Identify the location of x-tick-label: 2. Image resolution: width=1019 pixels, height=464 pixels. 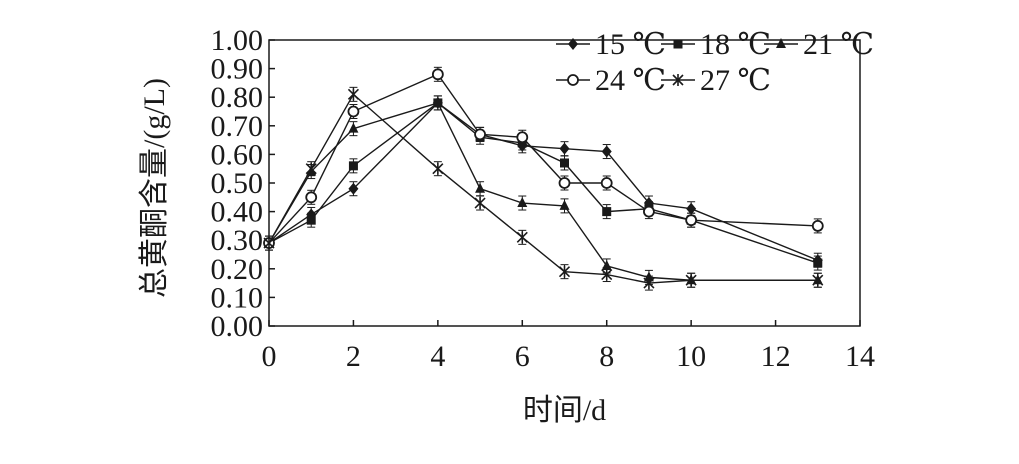
(353, 356).